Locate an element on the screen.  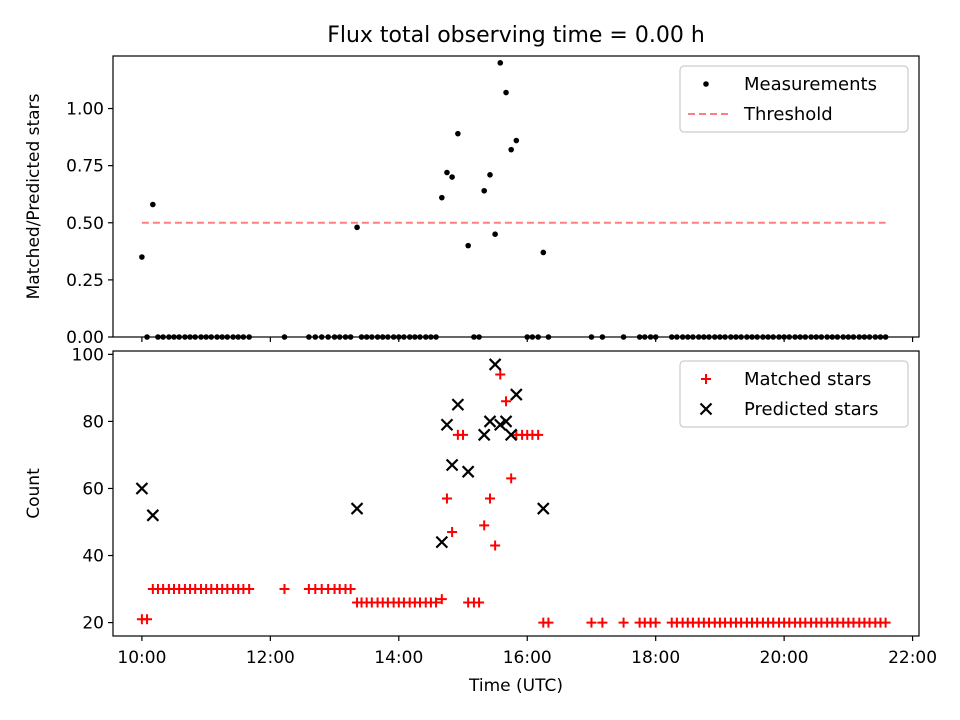
x-tick-label: 12:00 is located at coordinates (270, 658).